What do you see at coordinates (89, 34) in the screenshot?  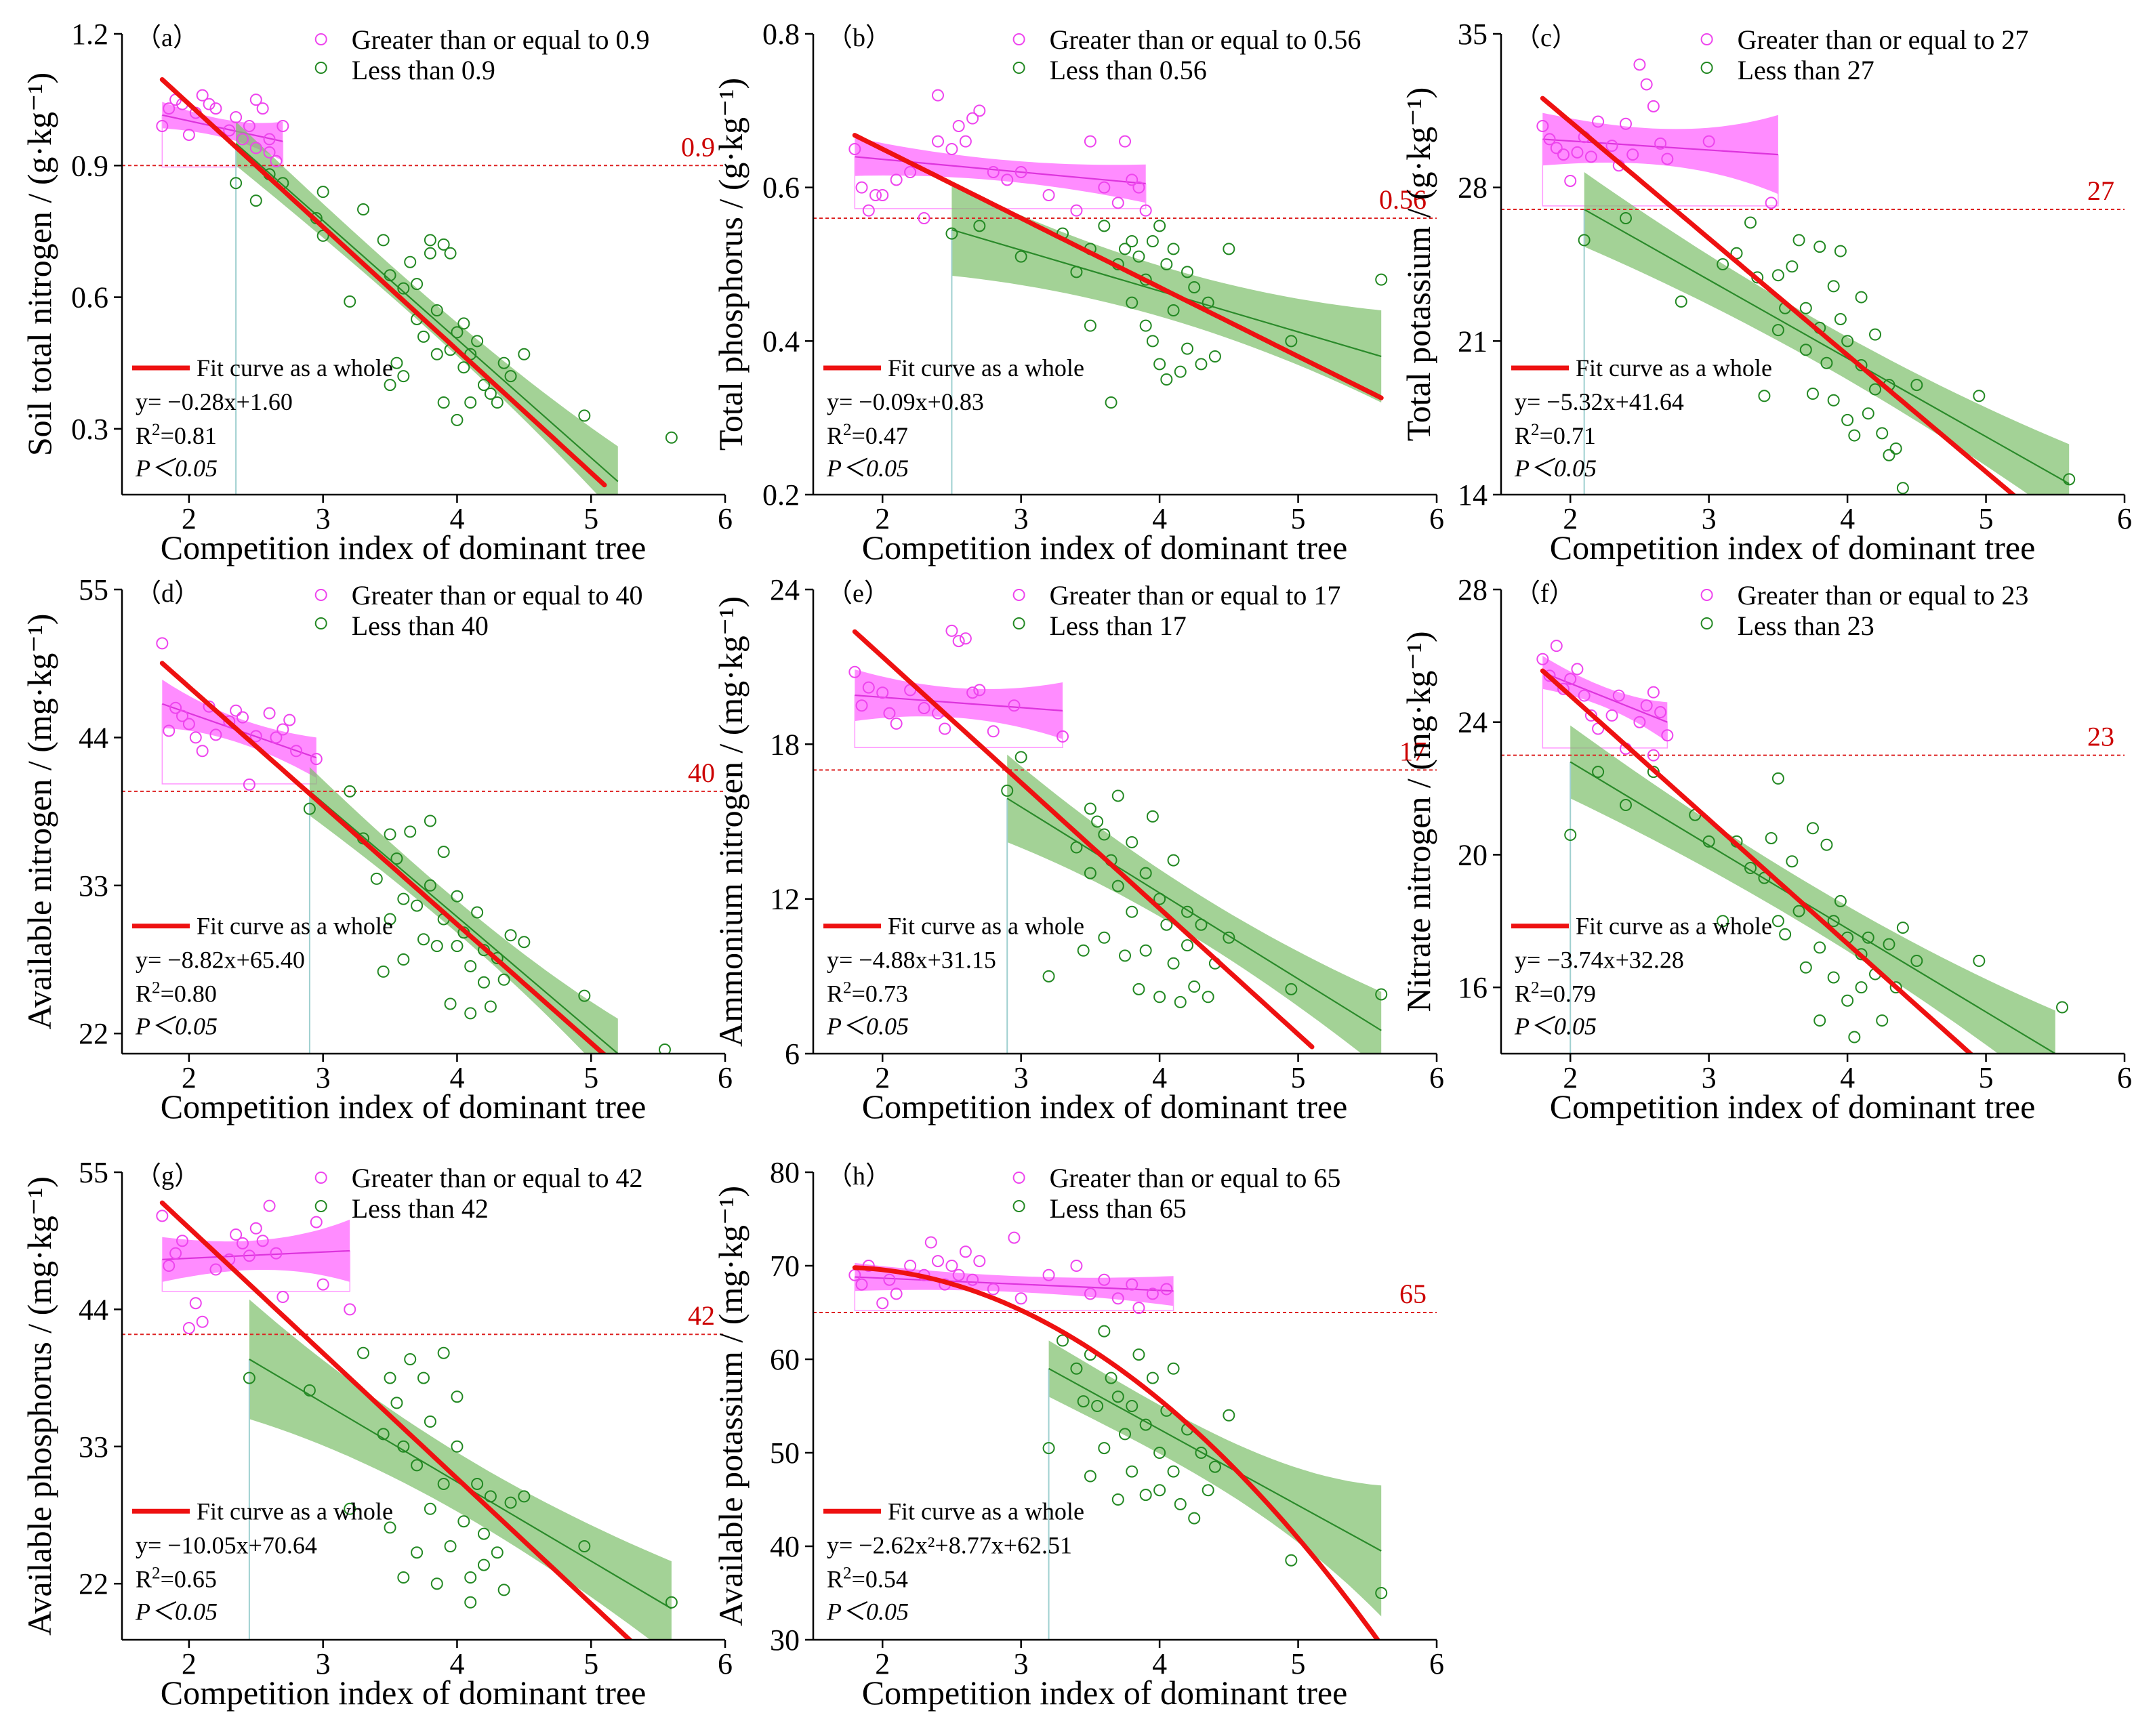 I see `y-tick-label: 1.2` at bounding box center [89, 34].